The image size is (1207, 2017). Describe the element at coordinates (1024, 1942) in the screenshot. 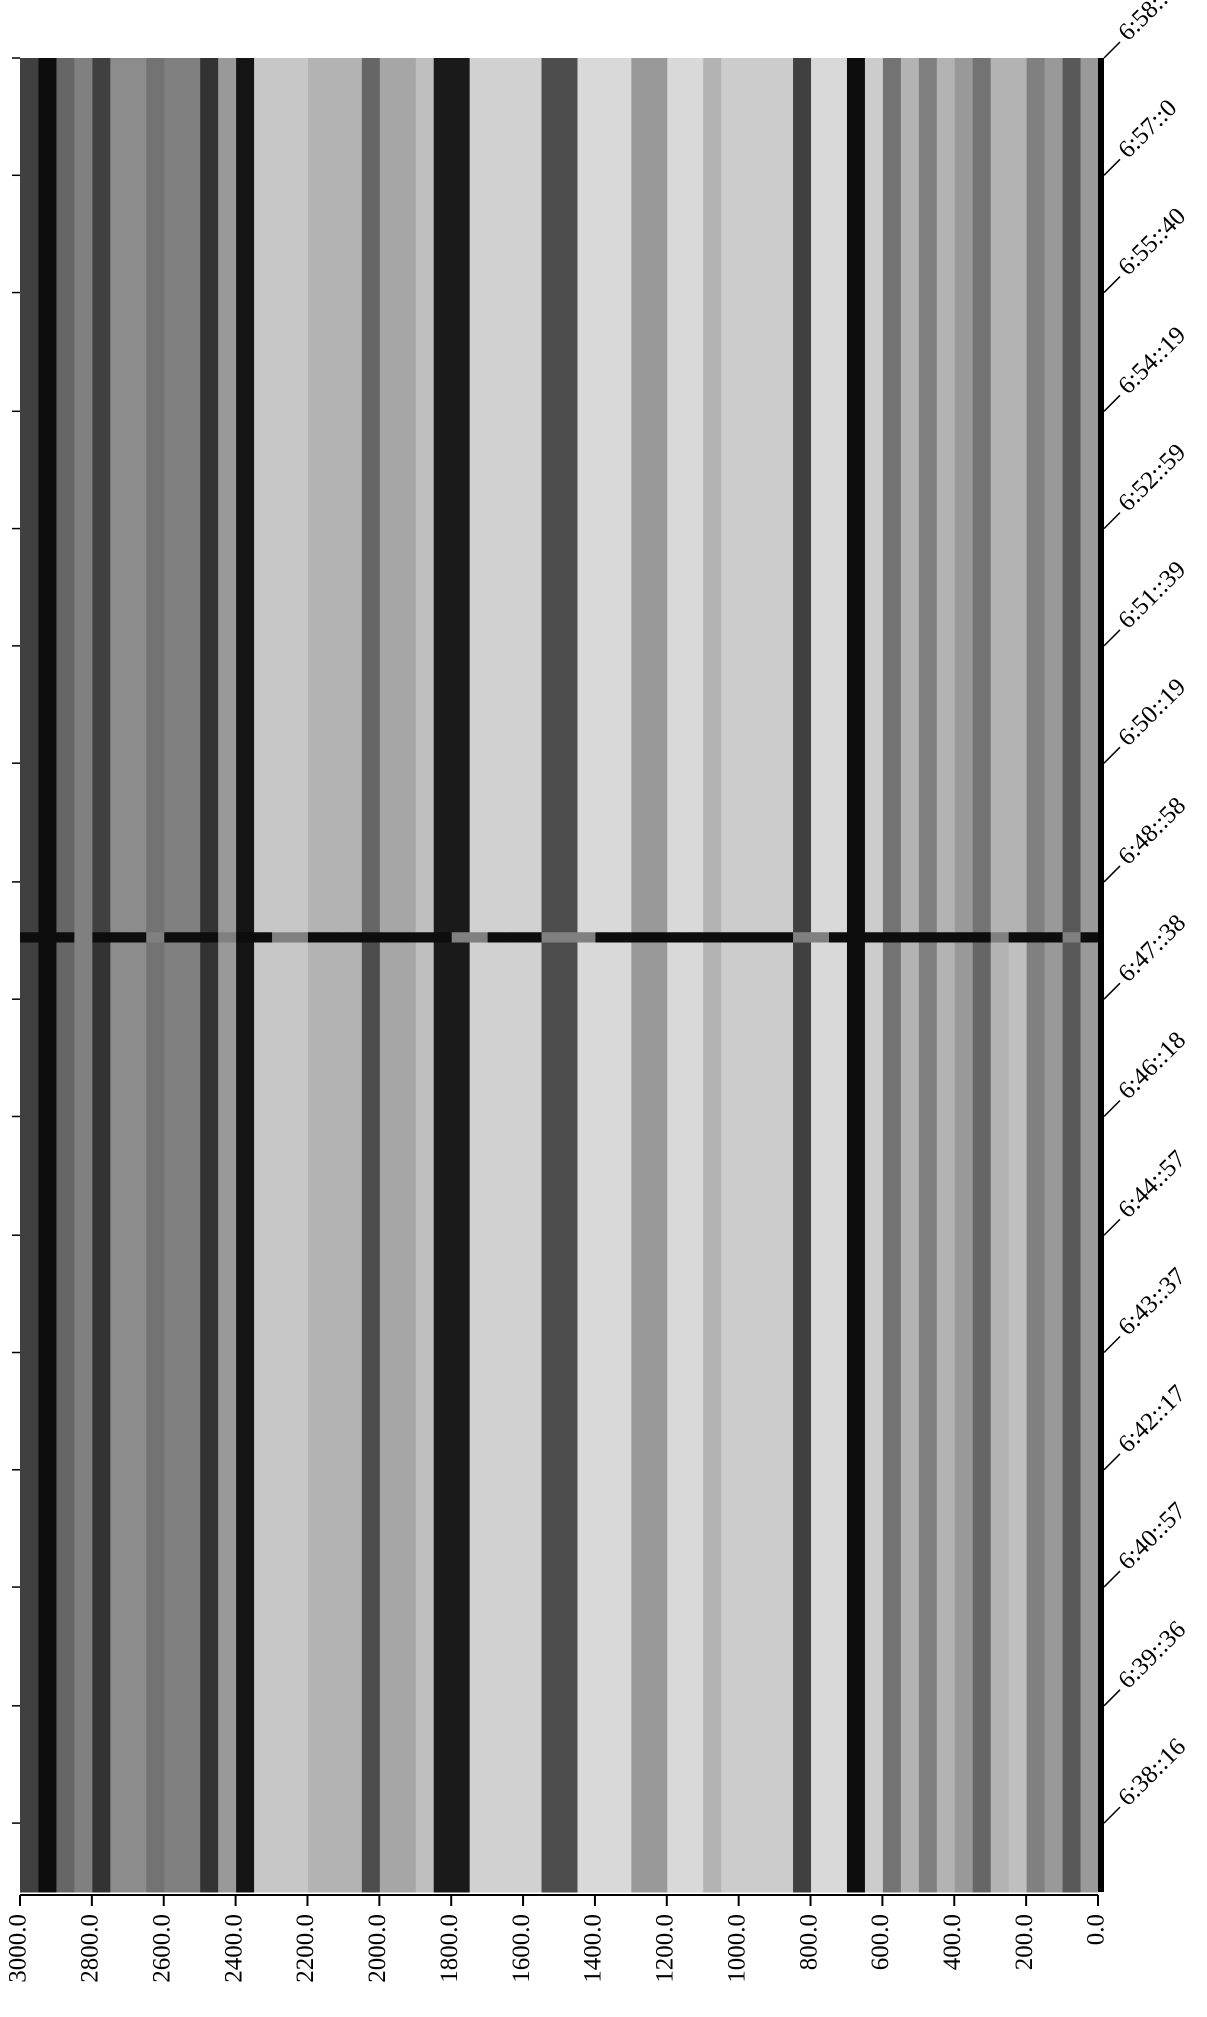

I see `x-tick-label: 200.0` at that location.